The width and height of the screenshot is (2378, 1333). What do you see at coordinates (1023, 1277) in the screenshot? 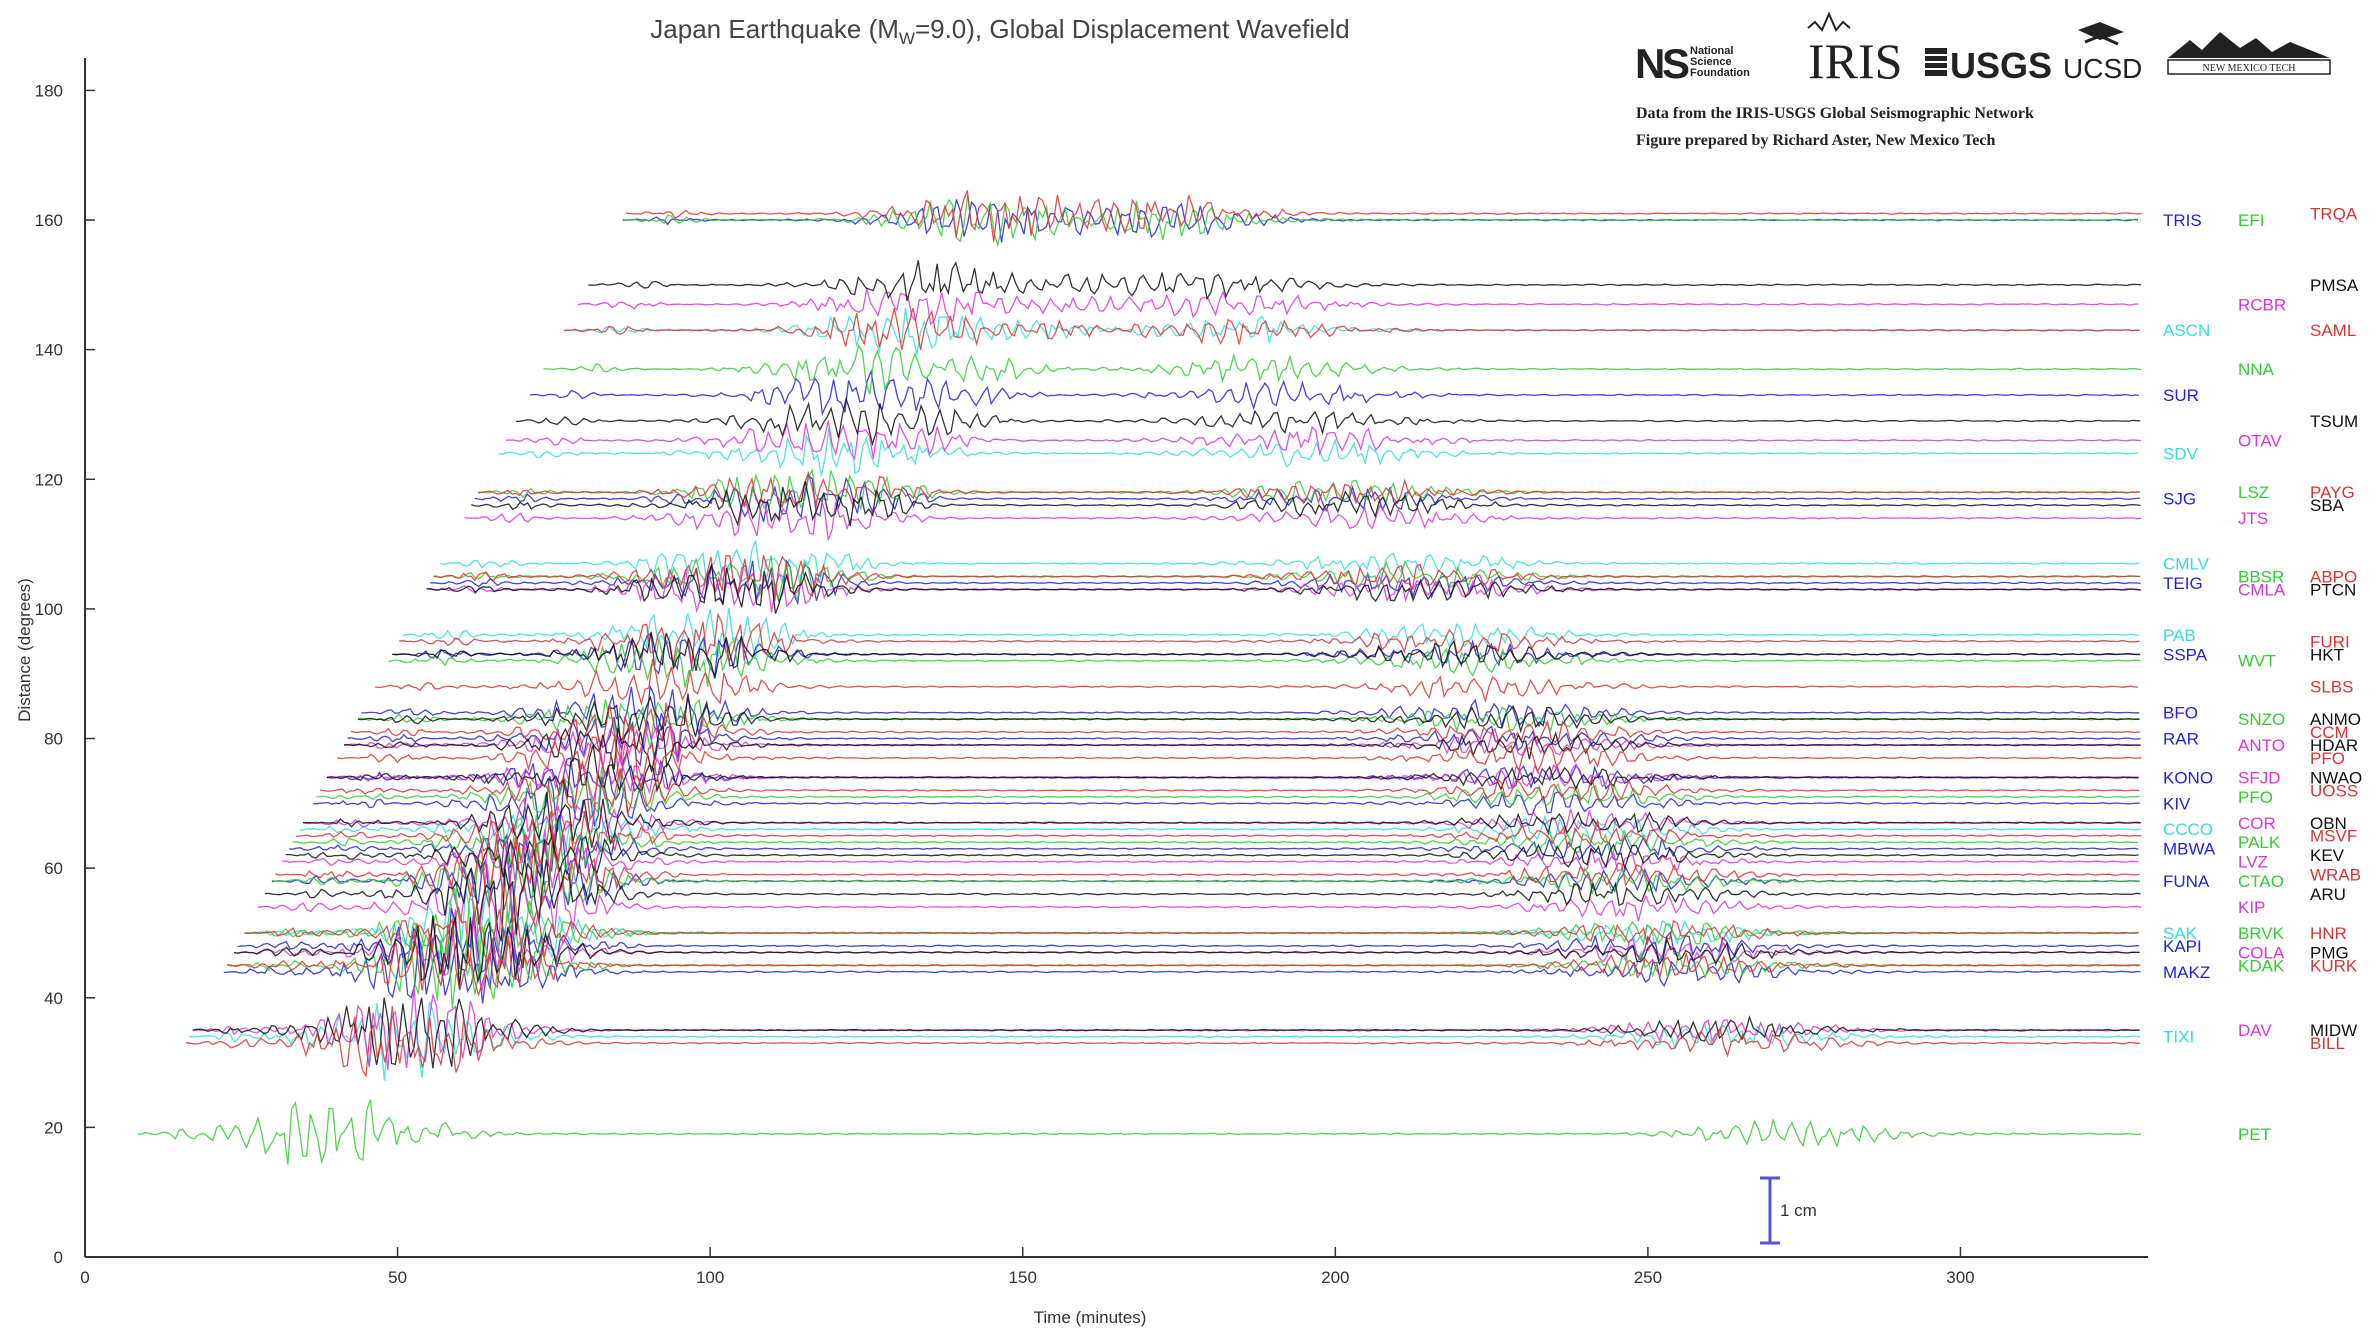
I see `x-tick-label: 150` at bounding box center [1023, 1277].